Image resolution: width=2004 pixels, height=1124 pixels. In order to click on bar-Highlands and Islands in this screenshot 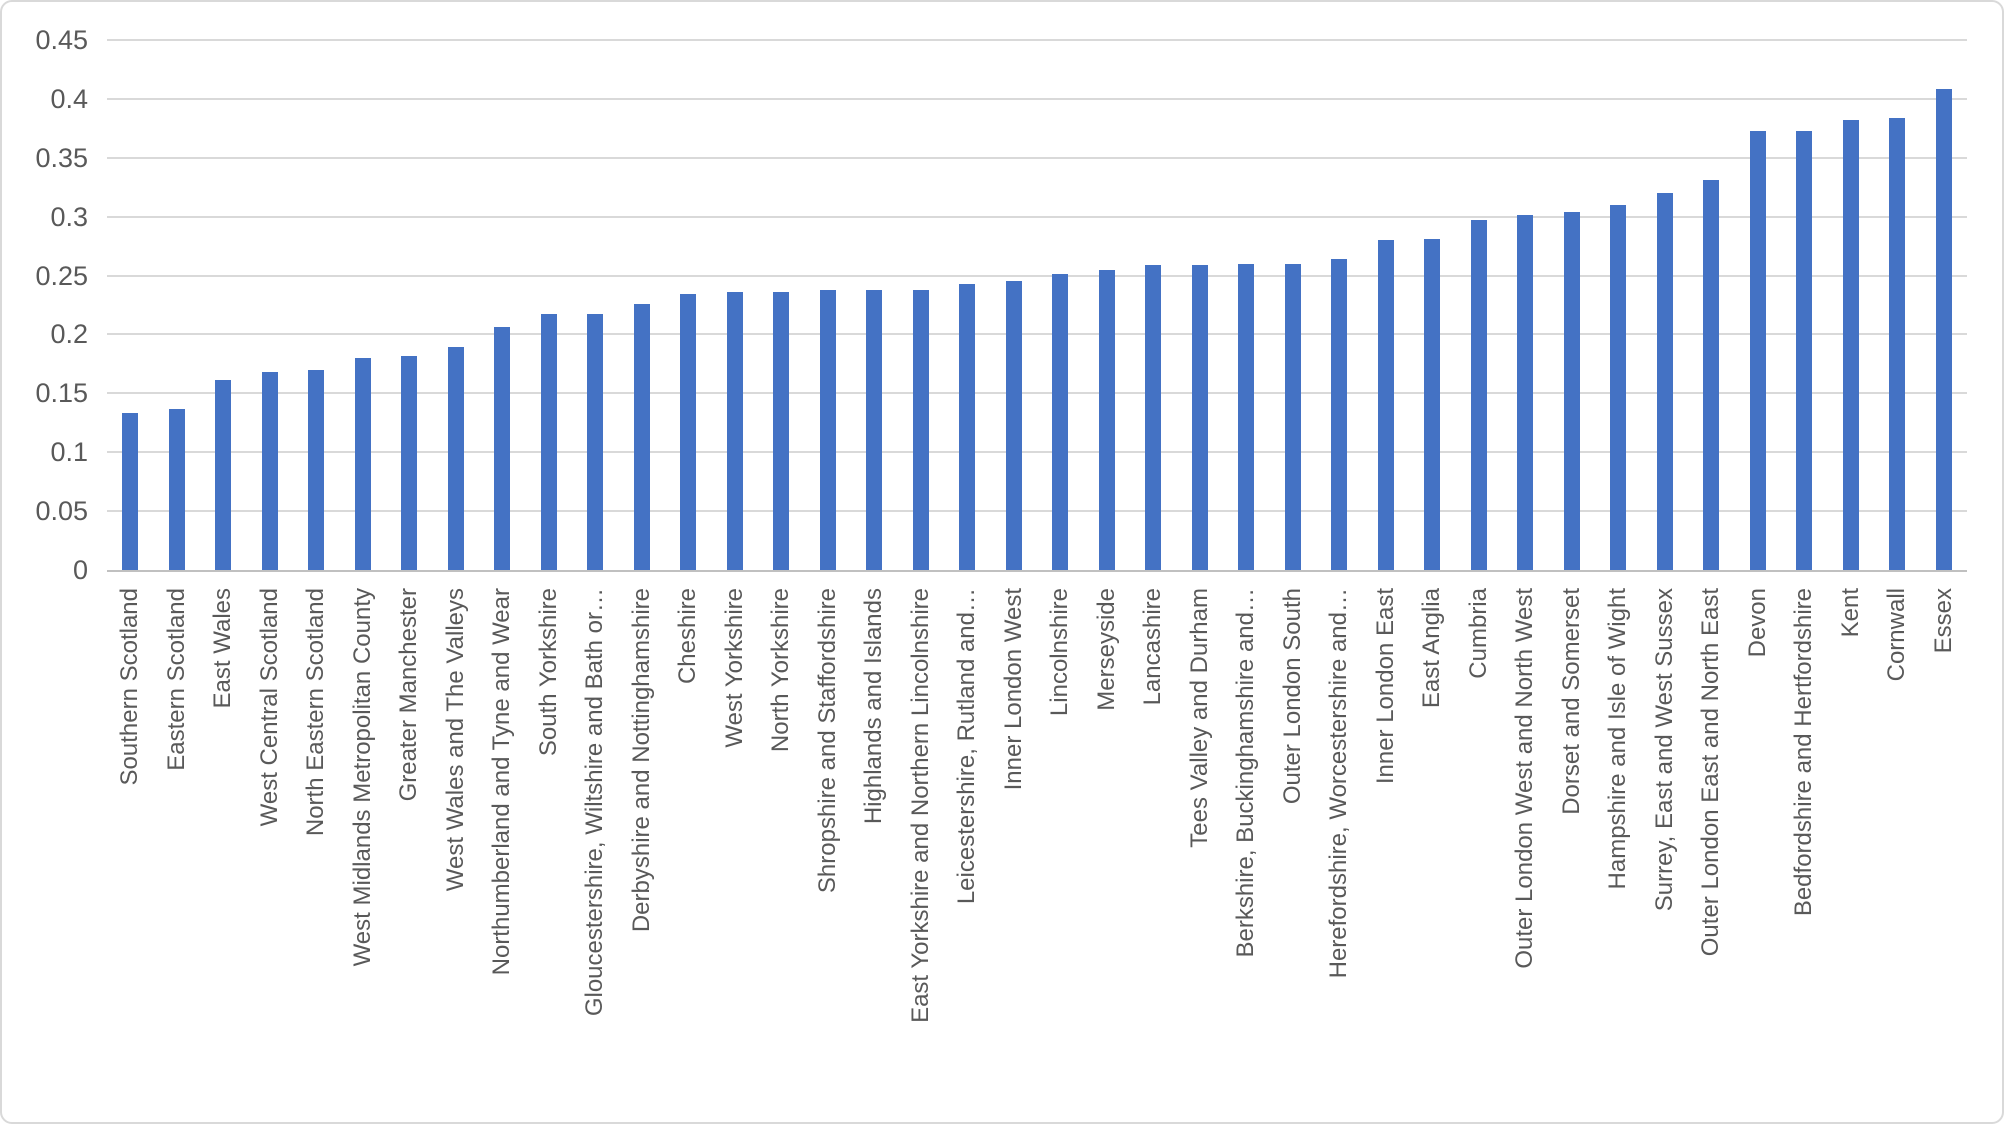, I will do `click(874, 430)`.